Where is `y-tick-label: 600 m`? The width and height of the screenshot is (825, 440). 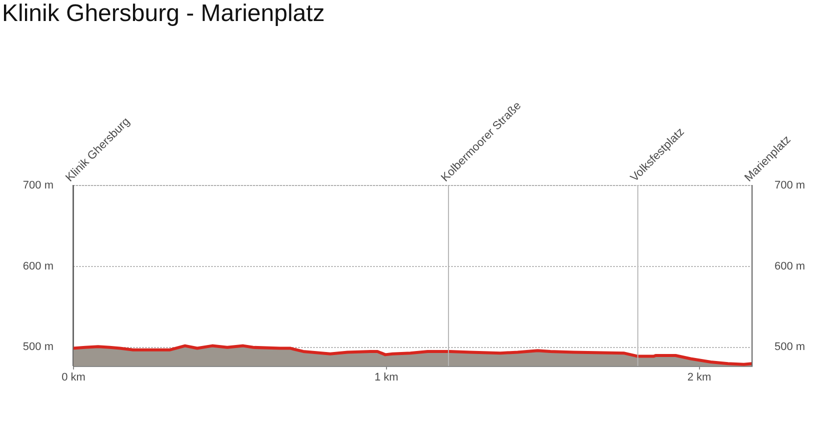 y-tick-label: 600 m is located at coordinates (38, 266).